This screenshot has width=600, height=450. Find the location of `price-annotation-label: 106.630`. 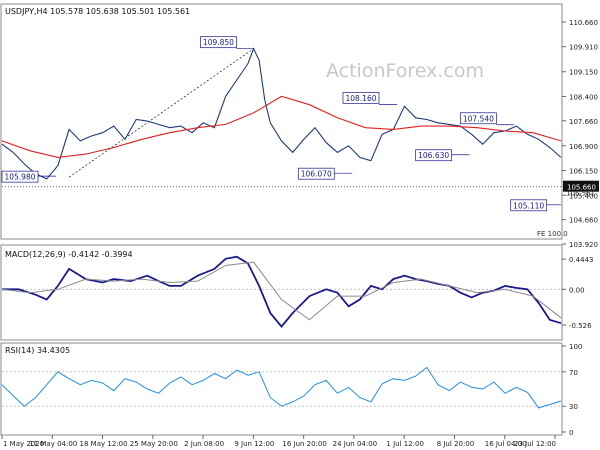

price-annotation-label: 106.630 is located at coordinates (433, 155).